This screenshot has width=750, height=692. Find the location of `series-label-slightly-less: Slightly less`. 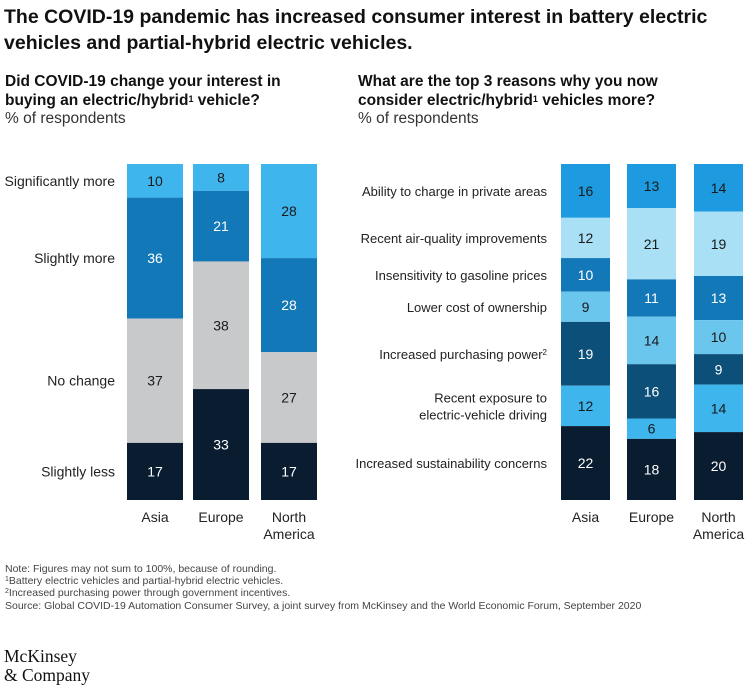

series-label-slightly-less: Slightly less is located at coordinates (78, 471).